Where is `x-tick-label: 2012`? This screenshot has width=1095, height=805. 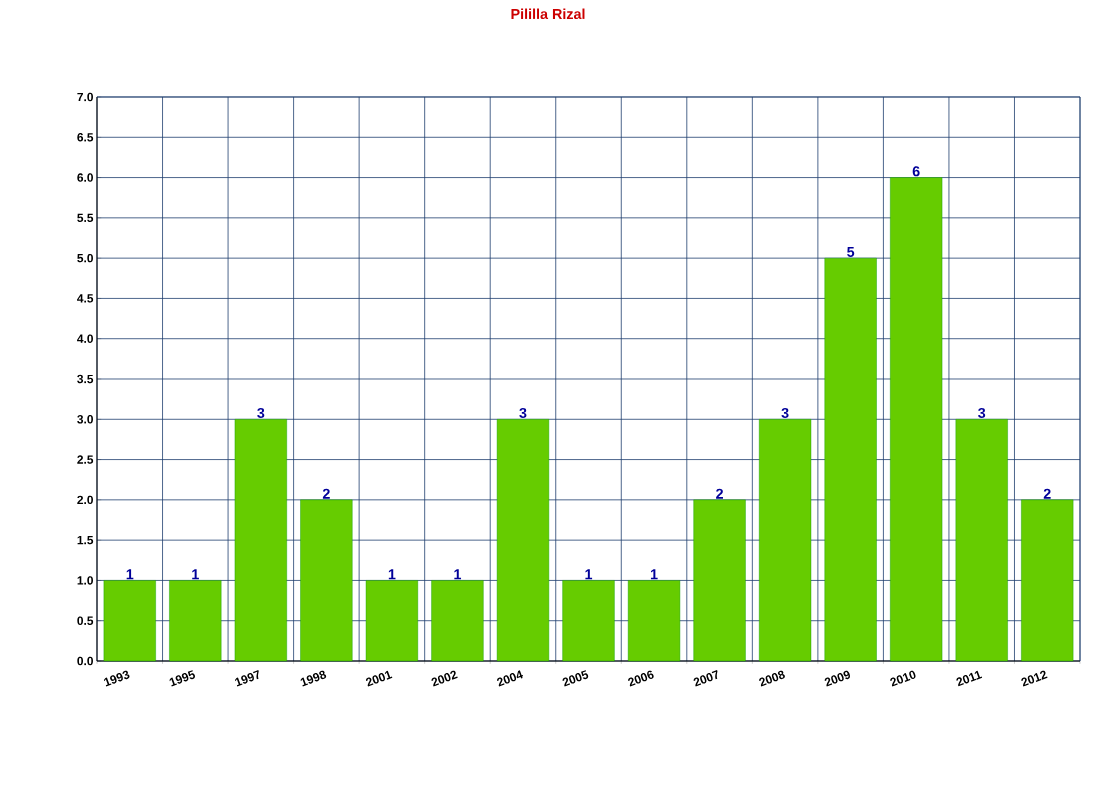 x-tick-label: 2012 is located at coordinates (1034, 678).